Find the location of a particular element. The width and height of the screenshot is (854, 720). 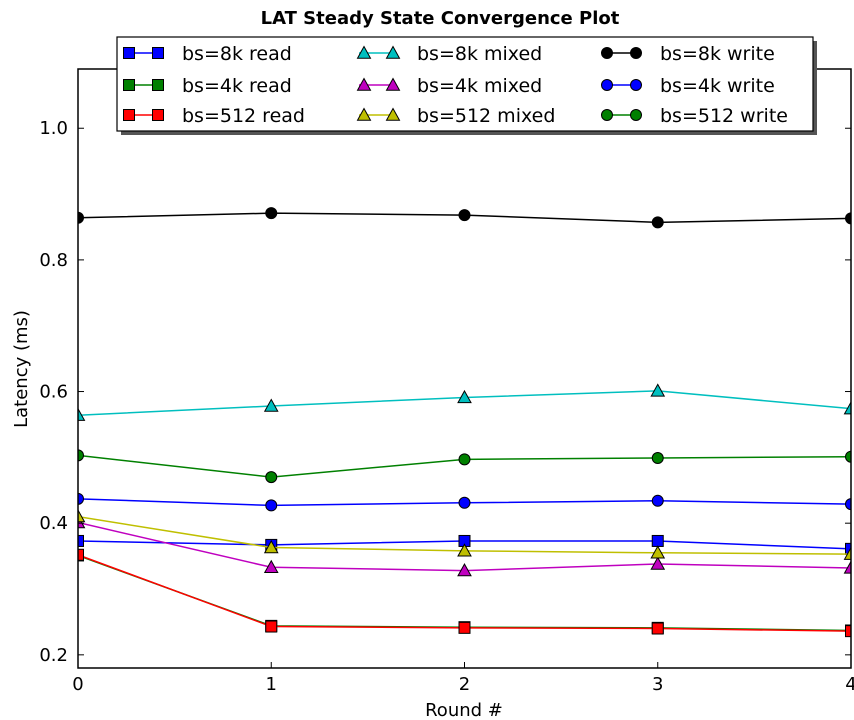

y-tick-label: 1.0 is located at coordinates (53, 128).